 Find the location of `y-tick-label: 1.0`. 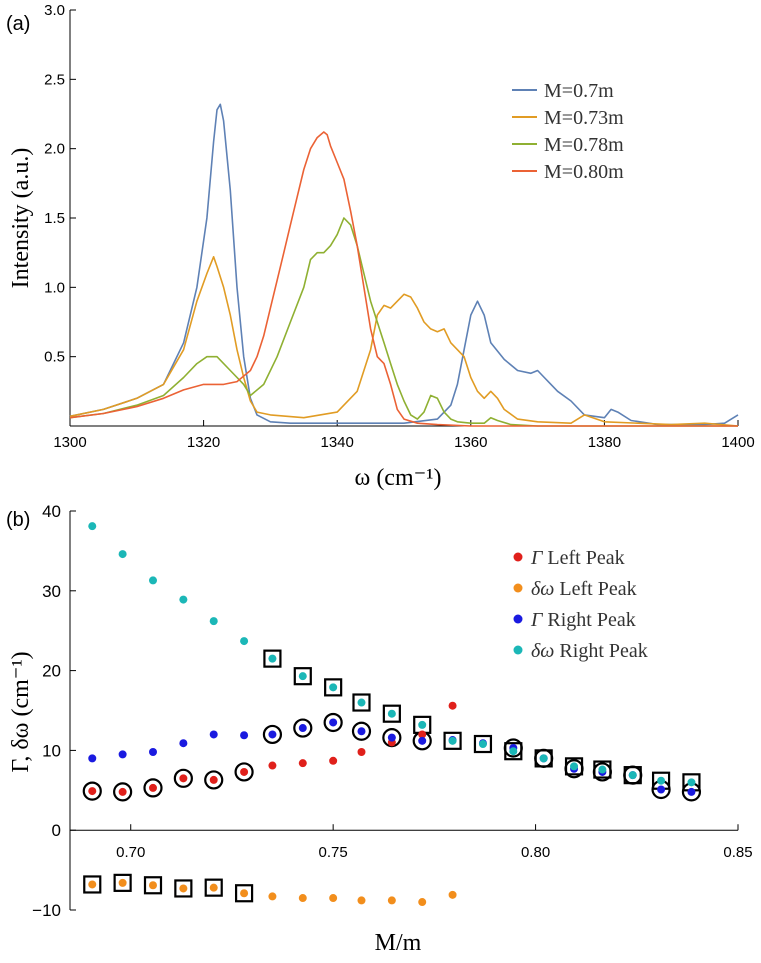

y-tick-label: 1.0 is located at coordinates (54, 287).